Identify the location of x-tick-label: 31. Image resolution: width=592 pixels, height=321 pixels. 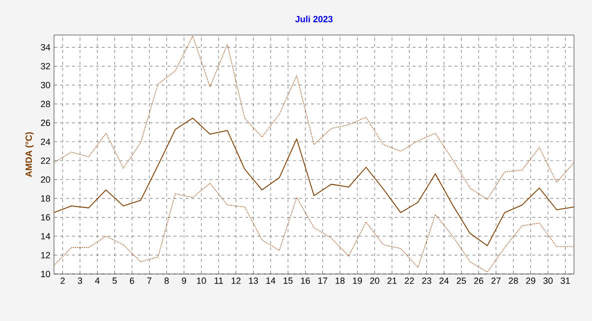
(565, 281).